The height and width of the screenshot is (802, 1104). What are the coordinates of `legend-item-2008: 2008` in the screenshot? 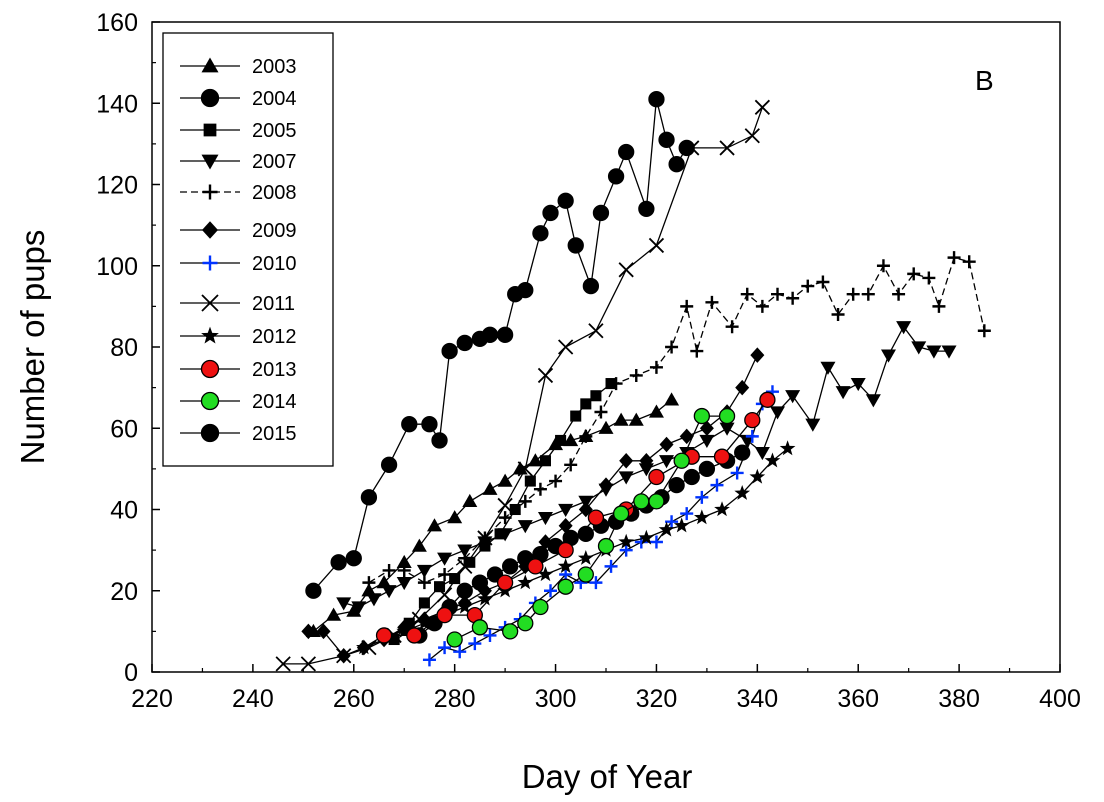 It's located at (238, 193).